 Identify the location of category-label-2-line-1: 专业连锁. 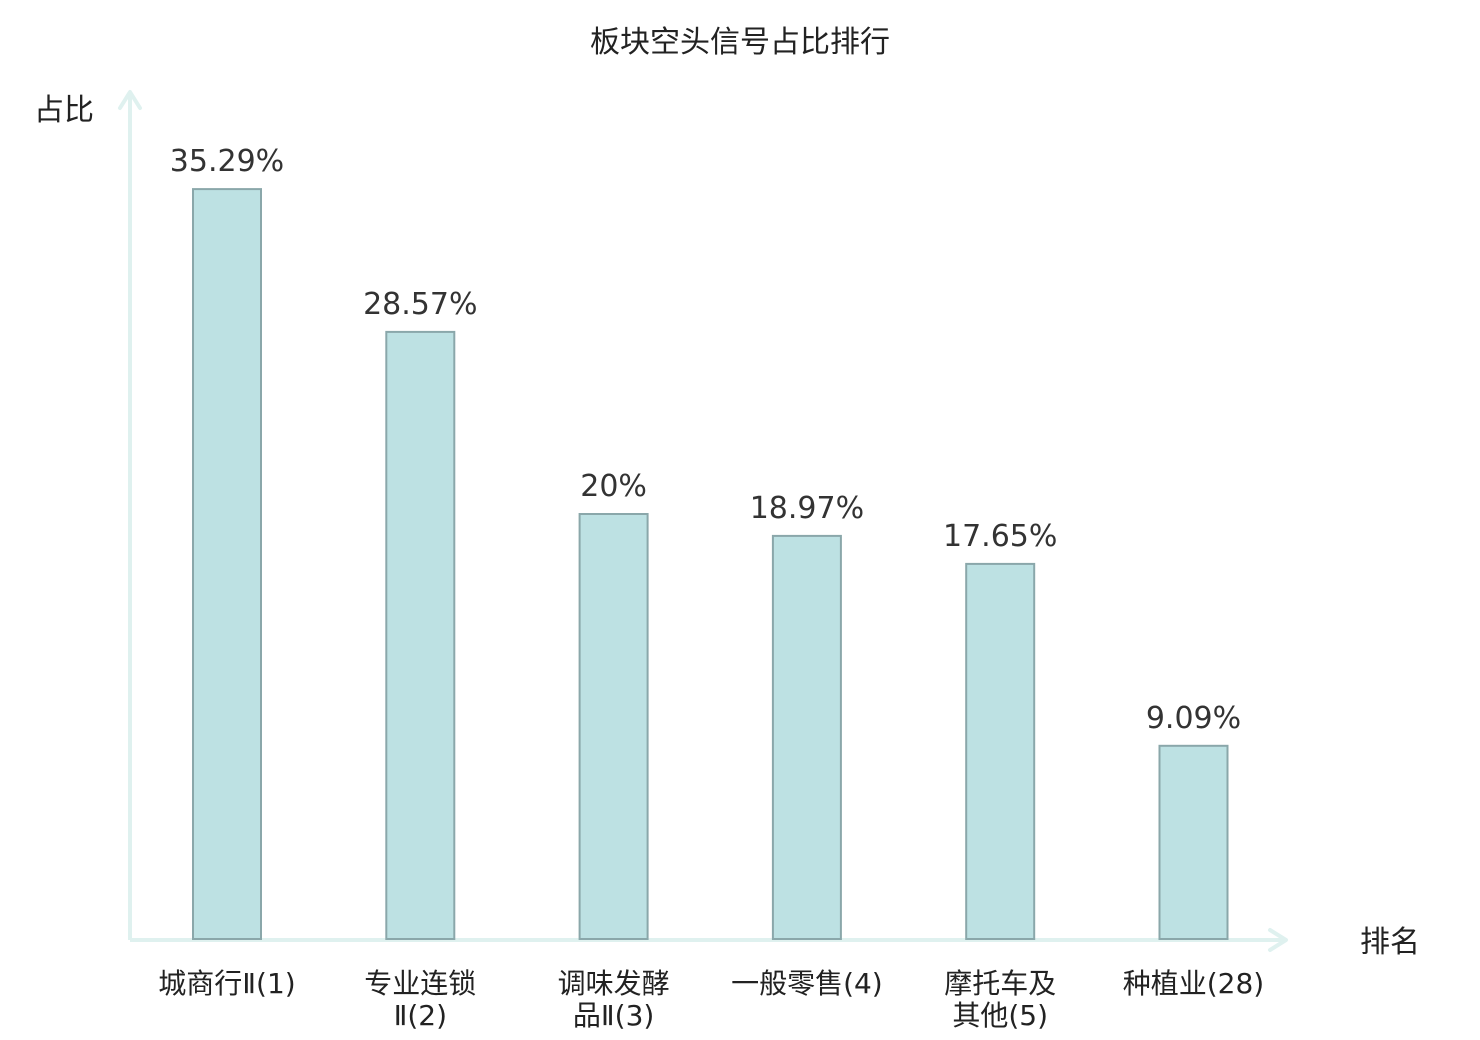
(420, 983).